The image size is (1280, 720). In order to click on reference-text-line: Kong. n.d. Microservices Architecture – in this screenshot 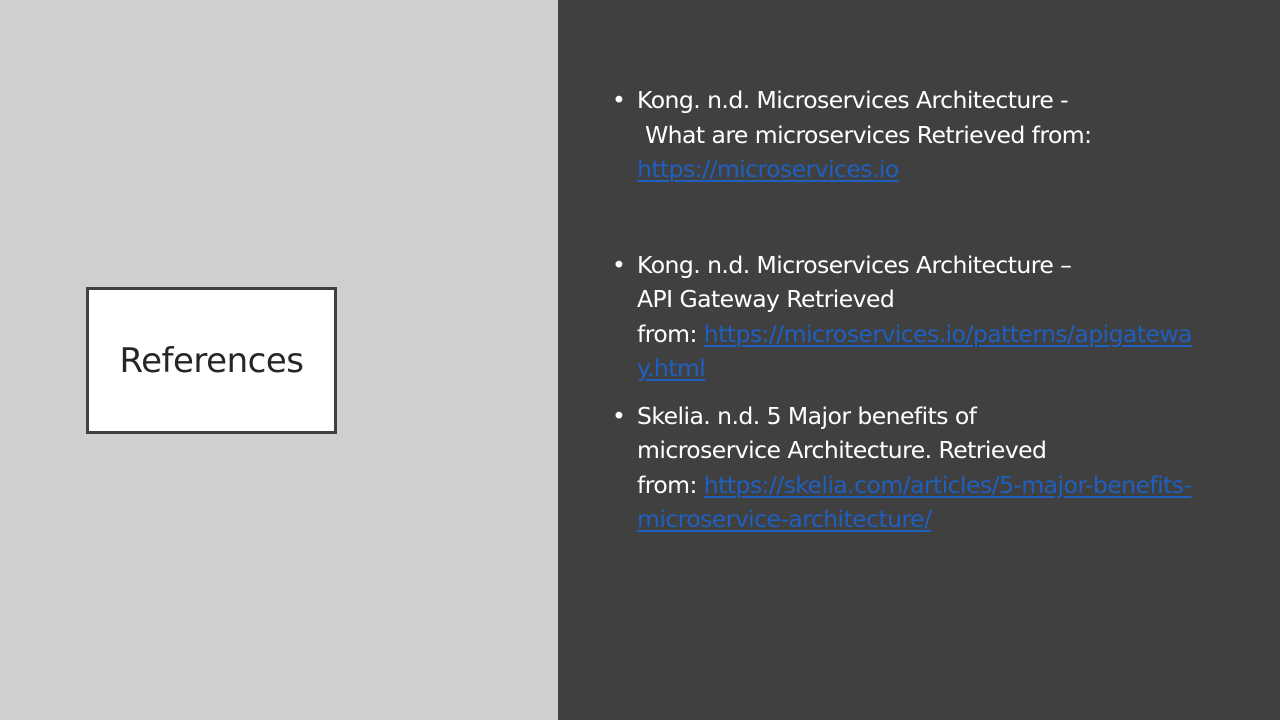, I will do `click(854, 264)`.